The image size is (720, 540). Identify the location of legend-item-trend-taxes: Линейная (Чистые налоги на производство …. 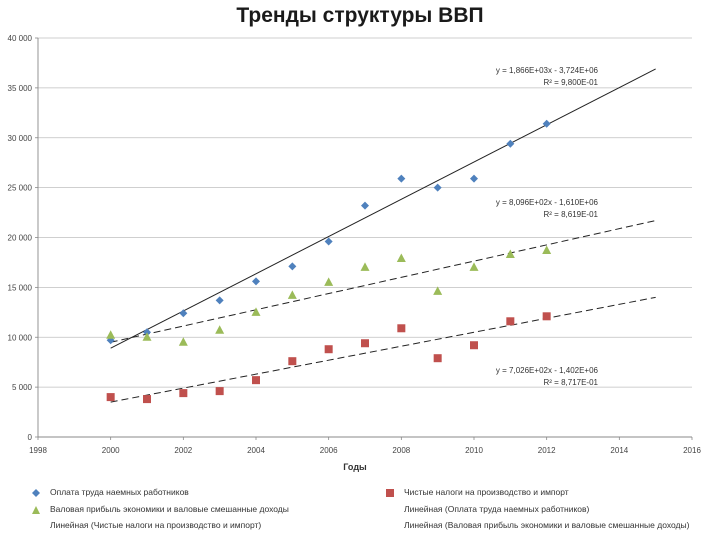
(155, 525).